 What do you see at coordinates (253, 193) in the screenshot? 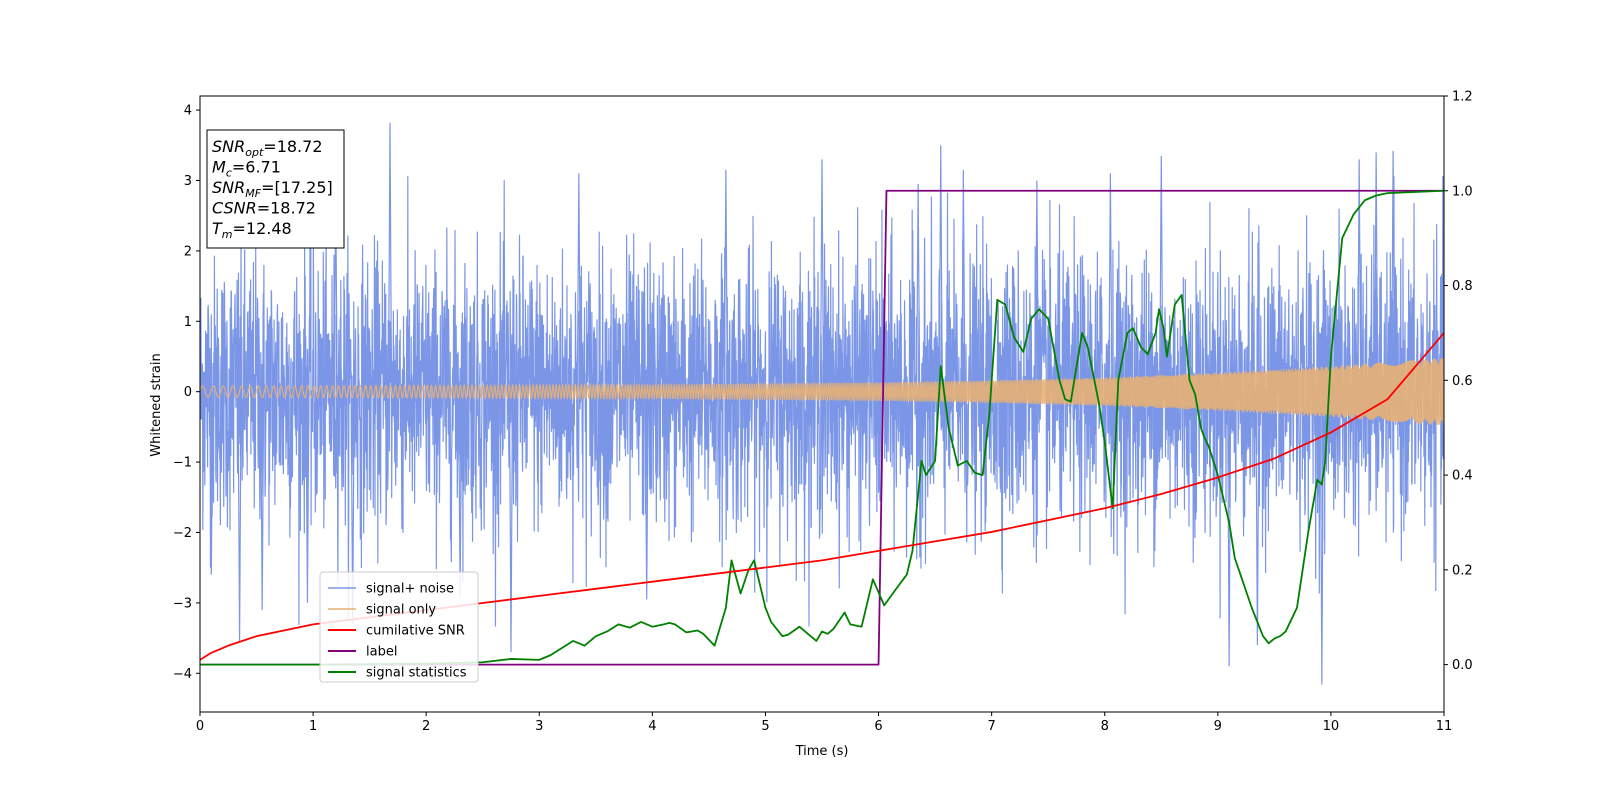
I see `info-subscript: MF` at bounding box center [253, 193].